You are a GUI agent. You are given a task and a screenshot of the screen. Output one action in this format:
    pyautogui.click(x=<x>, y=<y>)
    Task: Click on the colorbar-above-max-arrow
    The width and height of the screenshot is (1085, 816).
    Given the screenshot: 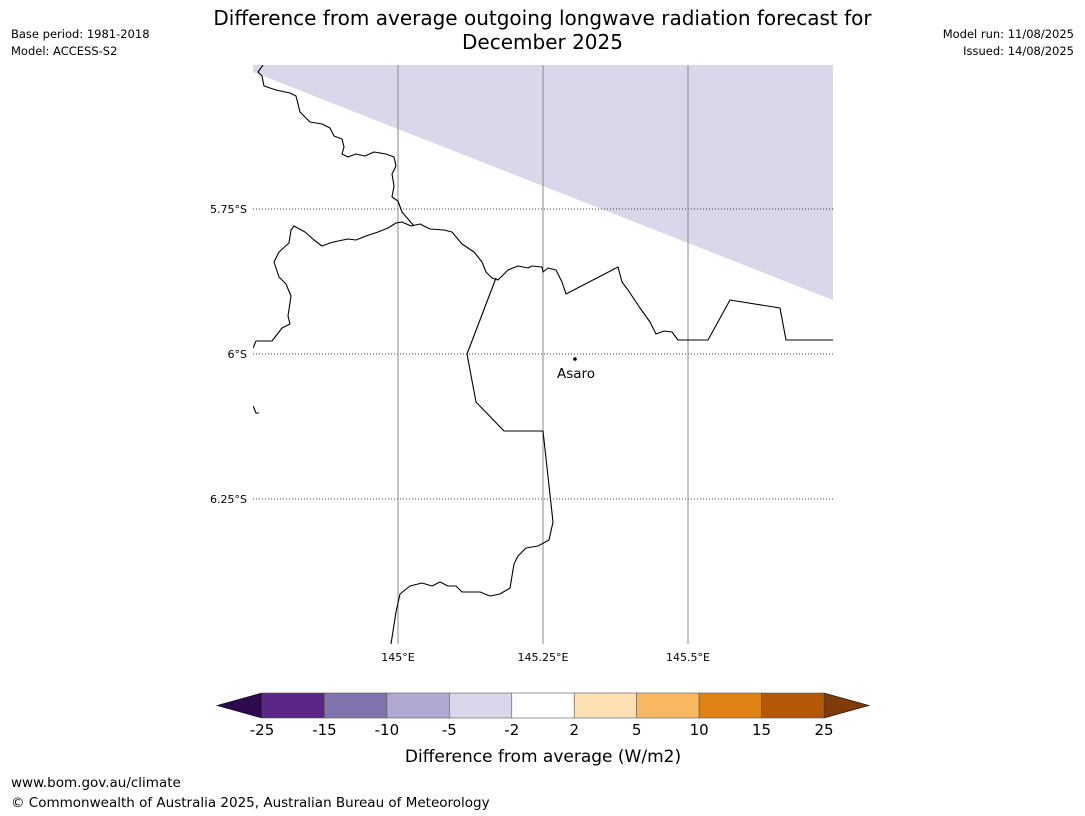 What is the action you would take?
    pyautogui.click(x=847, y=705)
    